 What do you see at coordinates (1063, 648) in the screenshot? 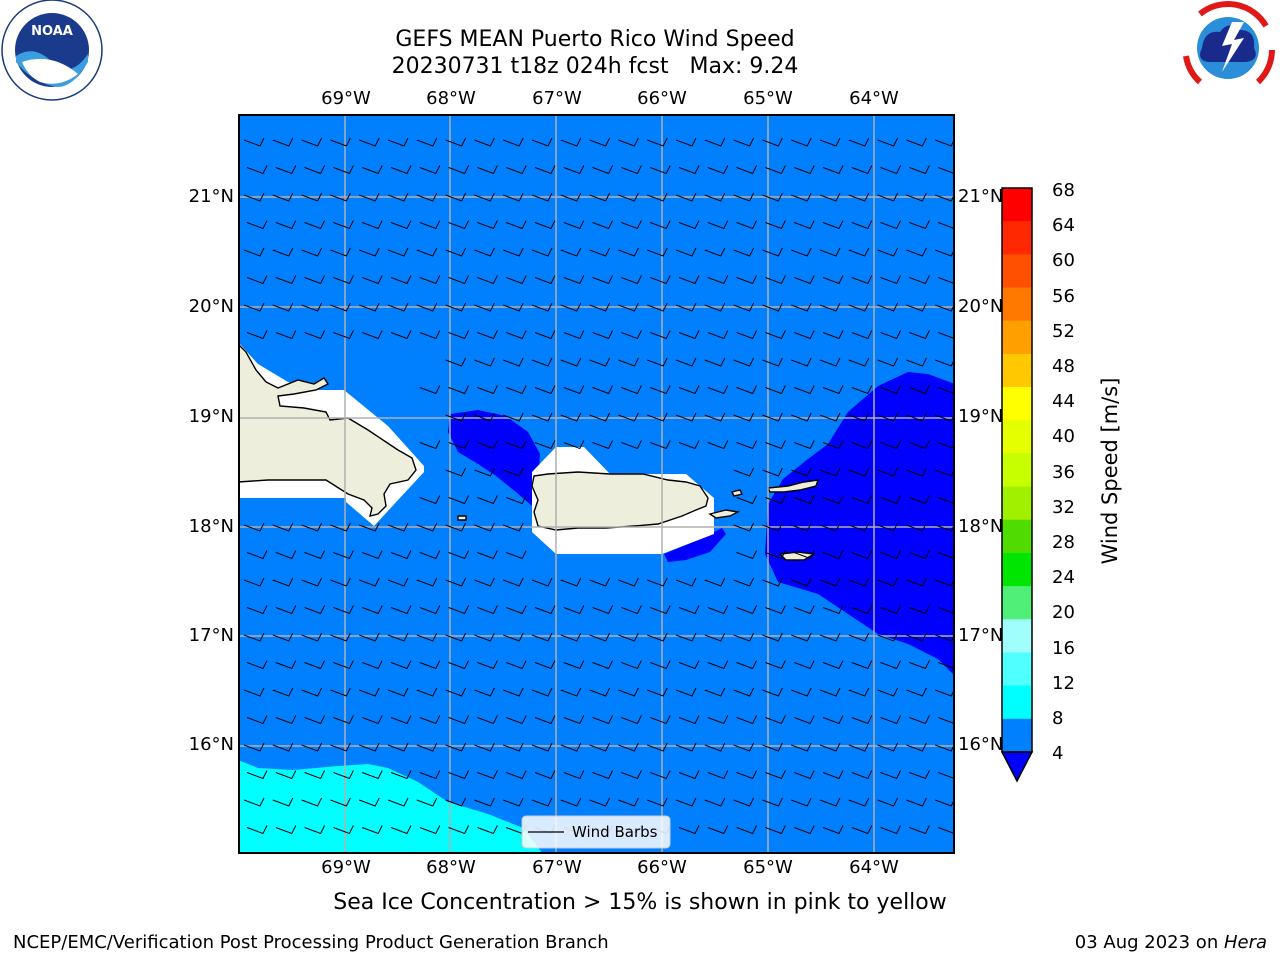
I see `colorbar-tick: 16` at bounding box center [1063, 648].